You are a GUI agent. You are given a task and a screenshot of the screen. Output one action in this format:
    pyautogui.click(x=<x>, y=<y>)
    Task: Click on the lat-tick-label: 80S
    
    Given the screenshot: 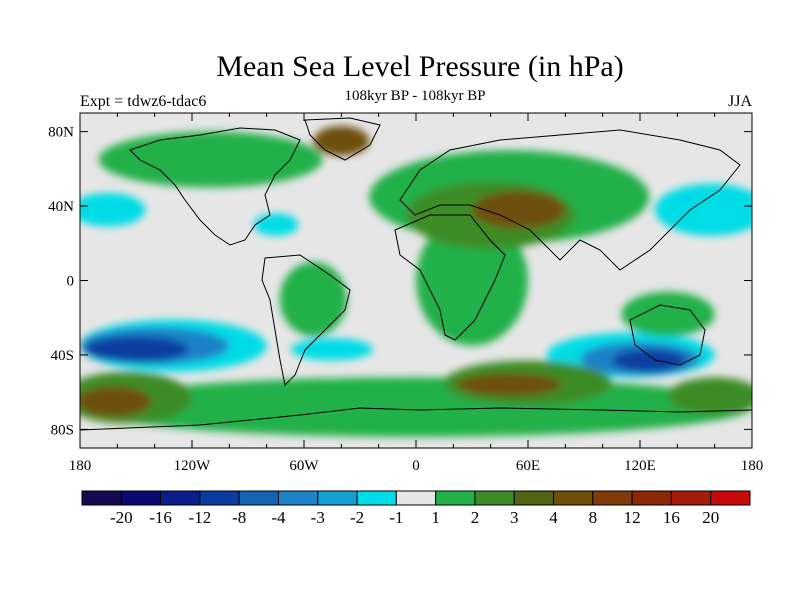 What is the action you would take?
    pyautogui.click(x=62, y=430)
    